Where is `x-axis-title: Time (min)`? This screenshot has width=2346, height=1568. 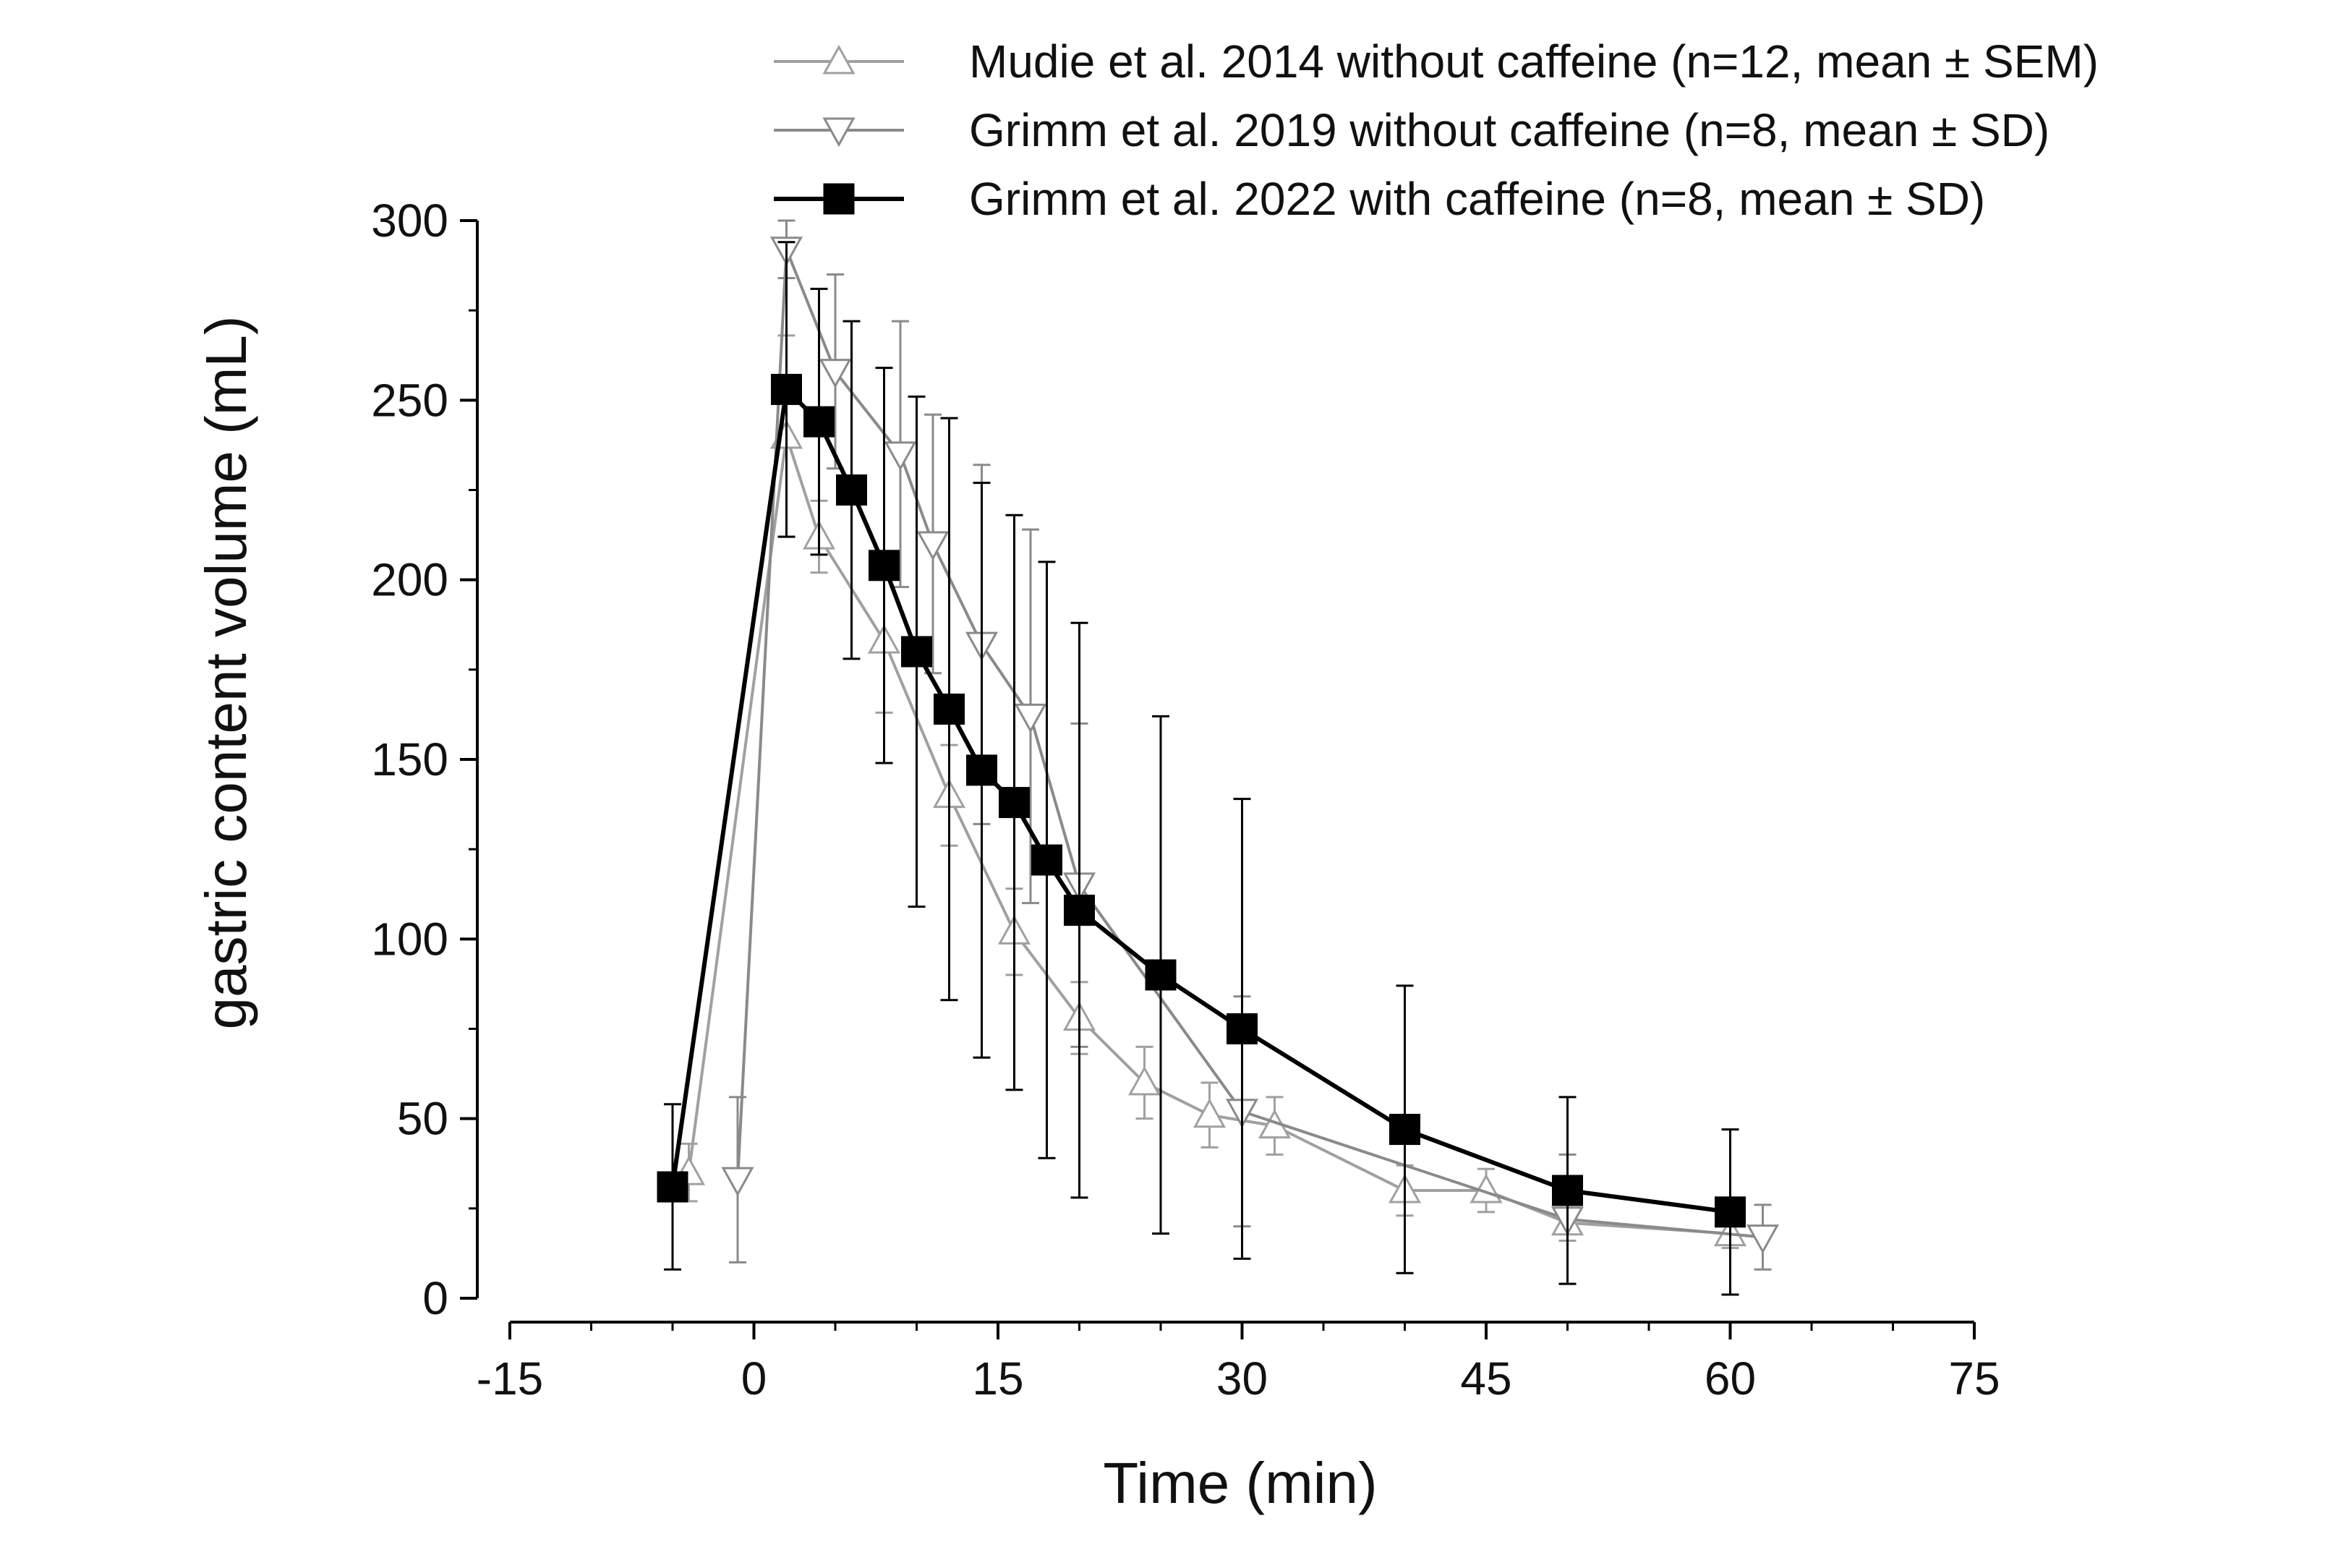
x-axis-title: Time (min) is located at coordinates (1240, 1483).